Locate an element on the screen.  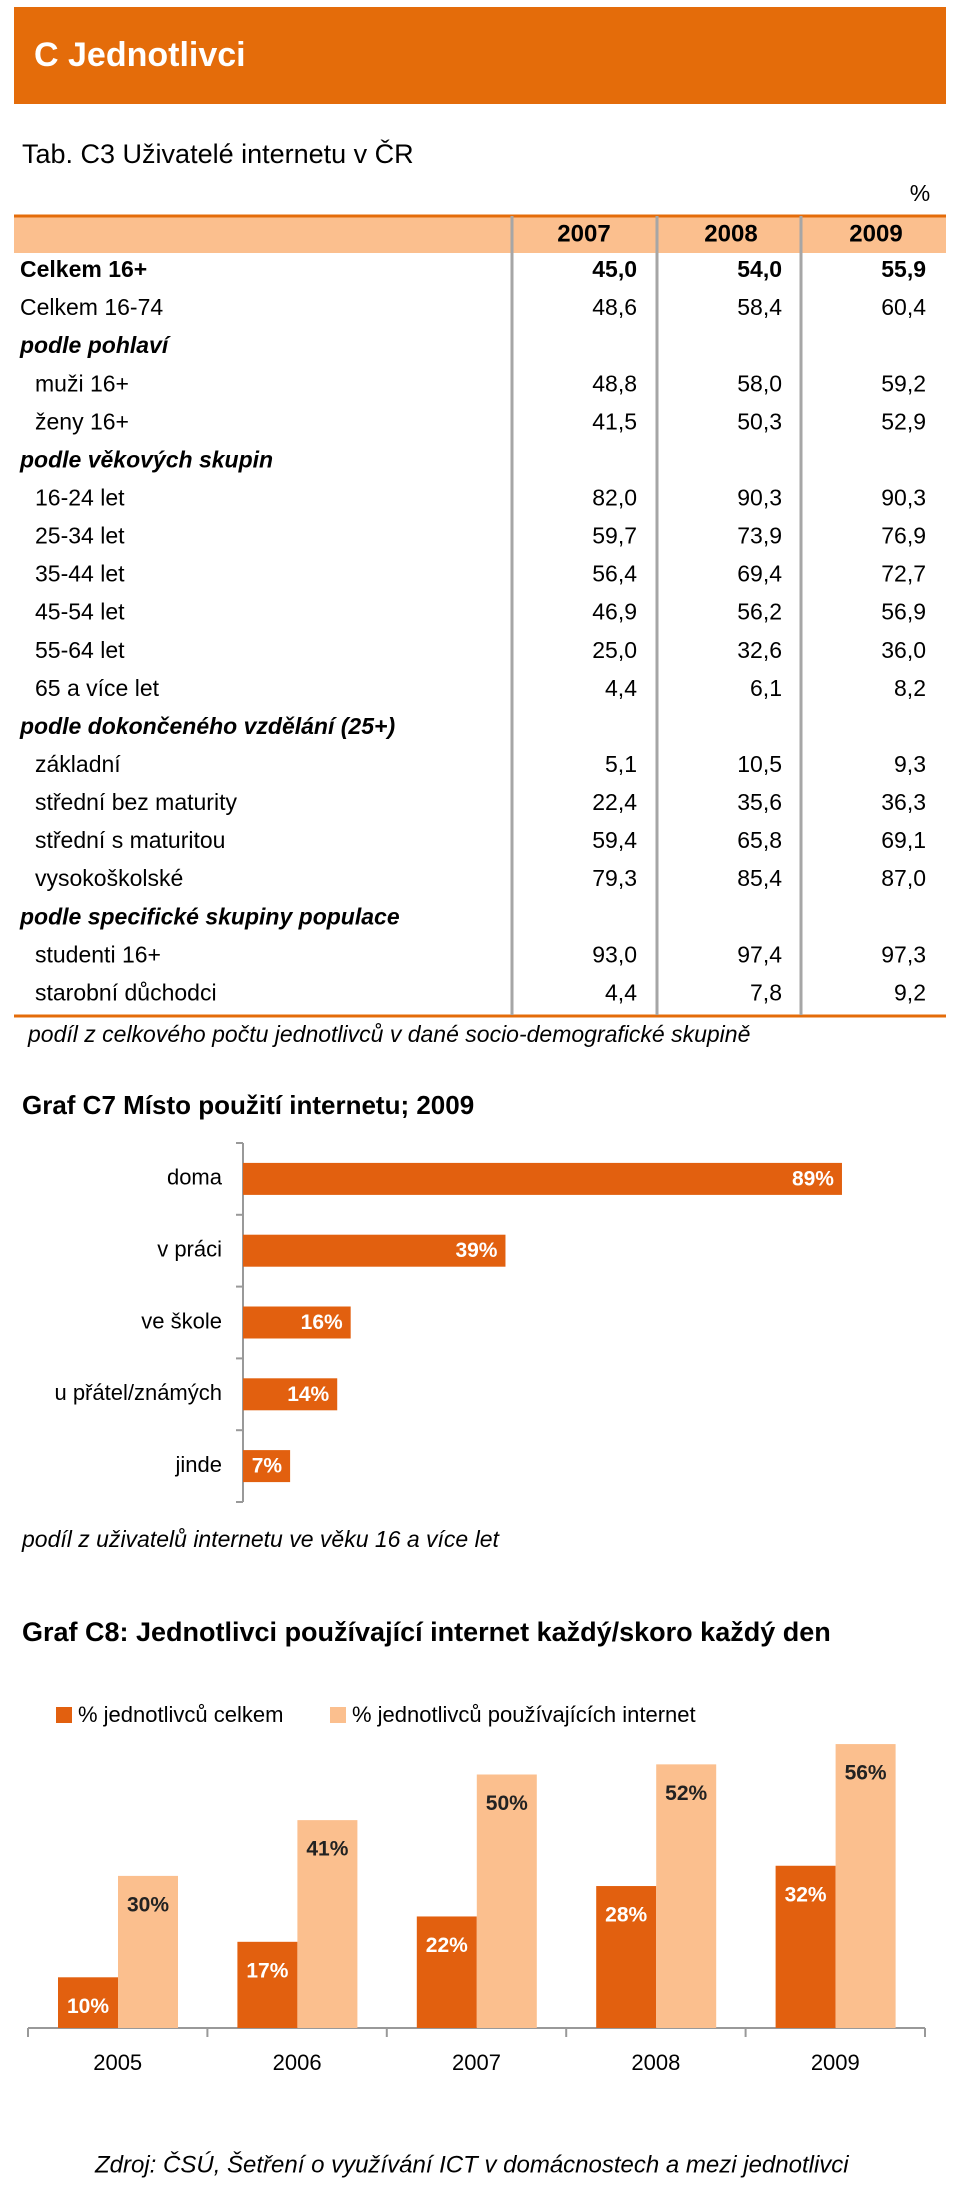
header-title: C Jednotlivci is located at coordinates (140, 55).